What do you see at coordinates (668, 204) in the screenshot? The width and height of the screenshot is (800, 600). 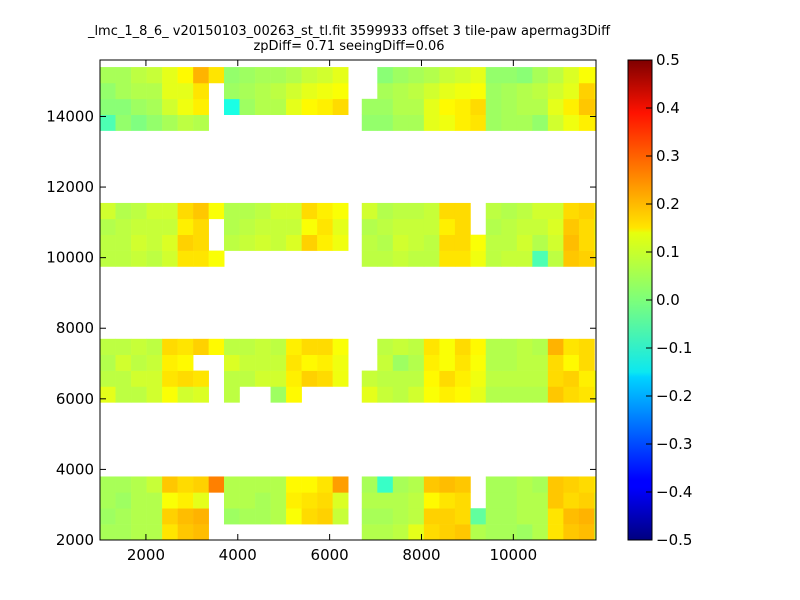 I see `colorbar-tick-label: 0.2` at bounding box center [668, 204].